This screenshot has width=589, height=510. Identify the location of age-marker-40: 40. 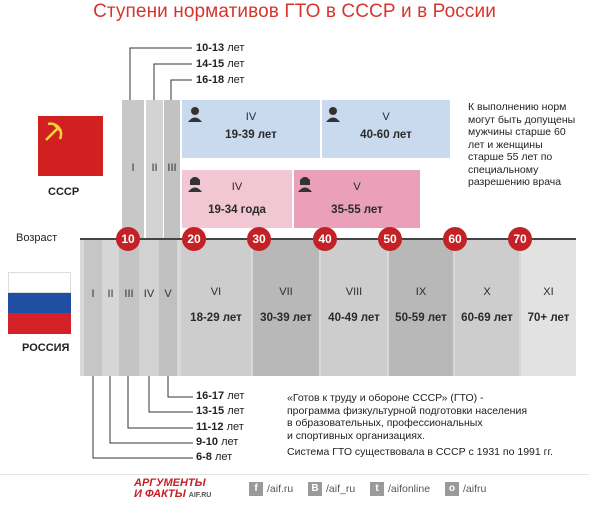
(325, 239).